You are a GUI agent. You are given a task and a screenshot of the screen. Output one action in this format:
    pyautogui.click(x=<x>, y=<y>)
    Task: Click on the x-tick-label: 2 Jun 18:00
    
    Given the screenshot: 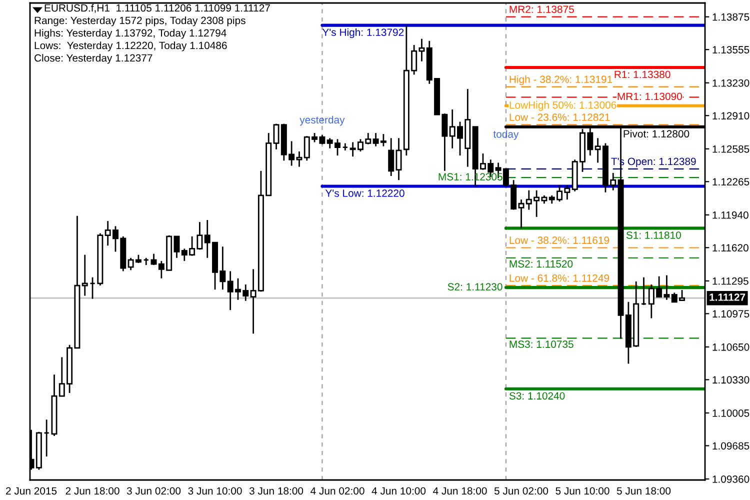 What is the action you would take?
    pyautogui.click(x=93, y=491)
    